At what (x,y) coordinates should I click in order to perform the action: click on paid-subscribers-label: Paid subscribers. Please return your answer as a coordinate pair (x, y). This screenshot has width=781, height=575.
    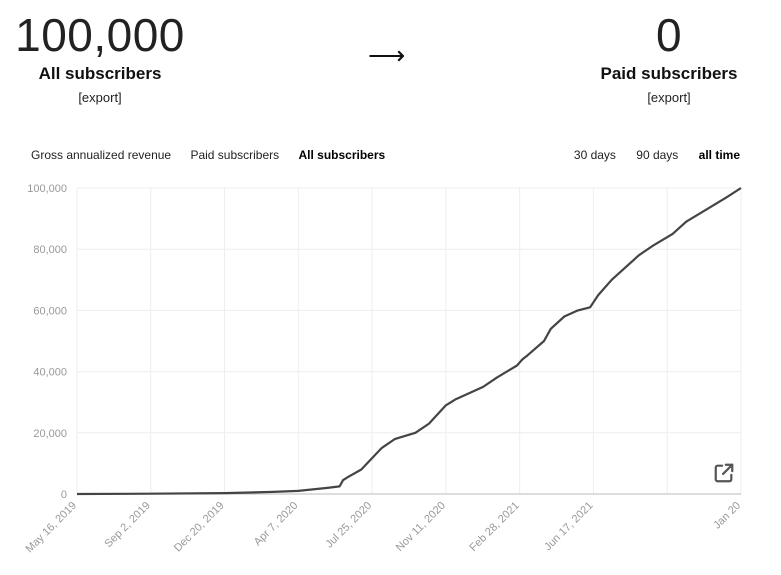
    Looking at the image, I should click on (669, 73).